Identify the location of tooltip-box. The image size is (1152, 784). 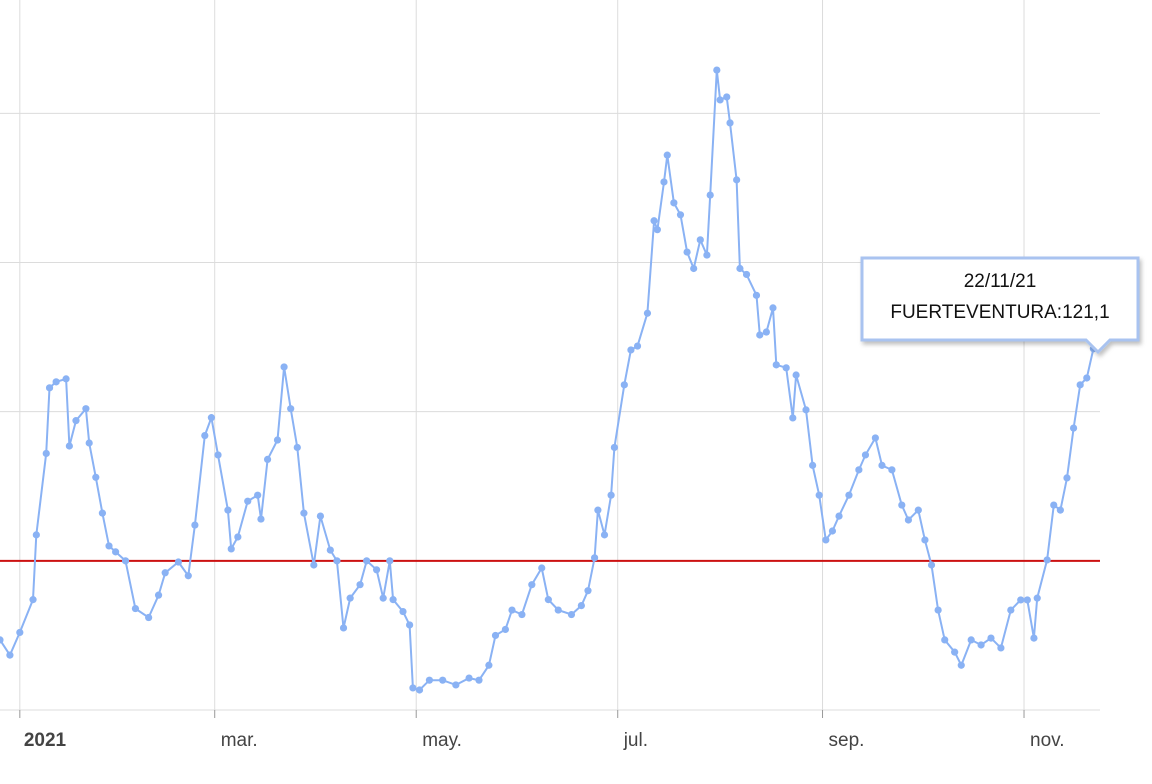
(1000, 305).